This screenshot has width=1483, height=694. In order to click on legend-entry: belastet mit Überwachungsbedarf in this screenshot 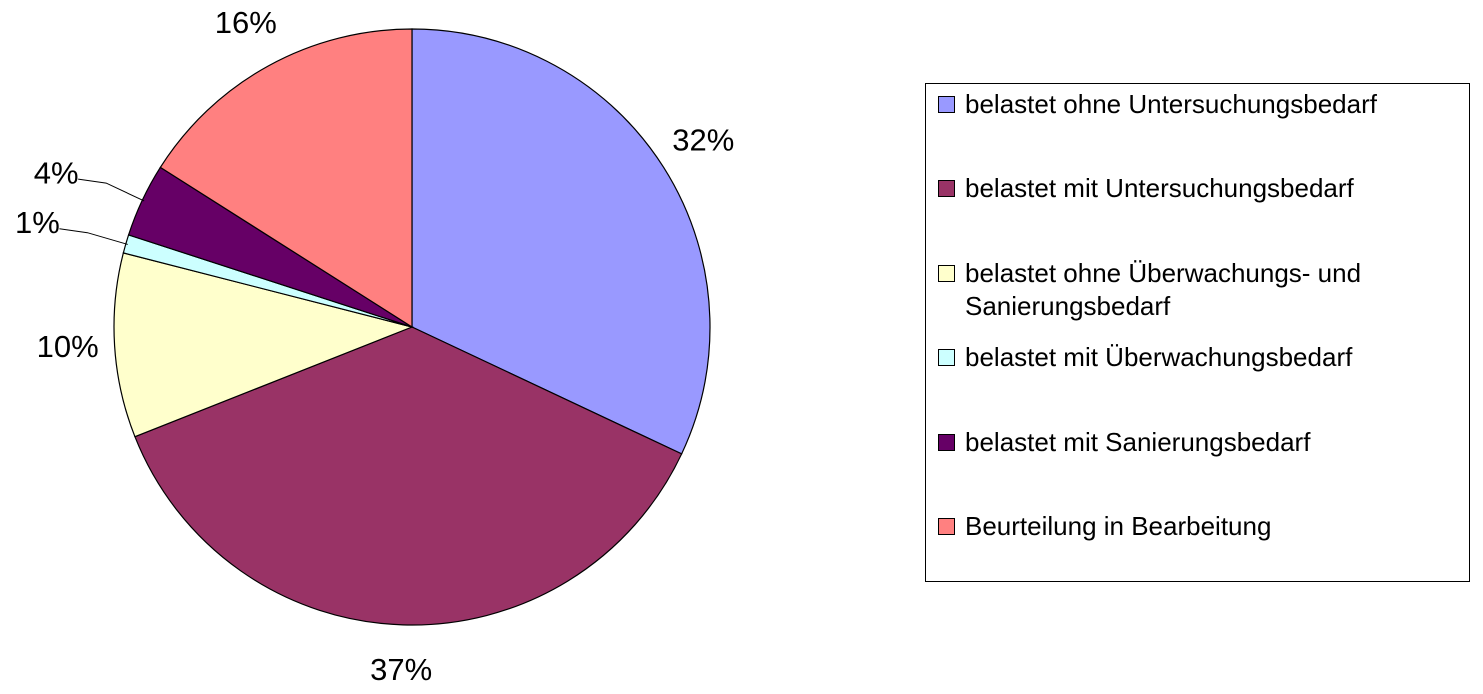, I will do `click(1198, 357)`.